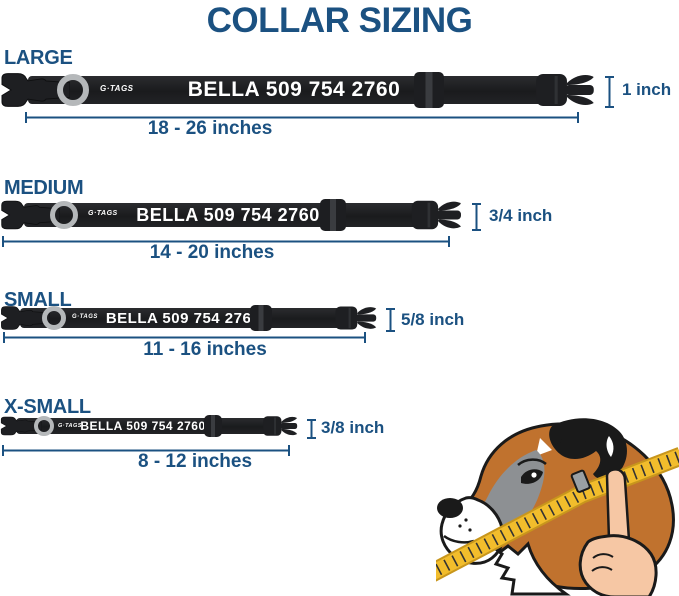 This screenshot has height=596, width=679. What do you see at coordinates (609, 92) in the screenshot?
I see `width-marker-large` at bounding box center [609, 92].